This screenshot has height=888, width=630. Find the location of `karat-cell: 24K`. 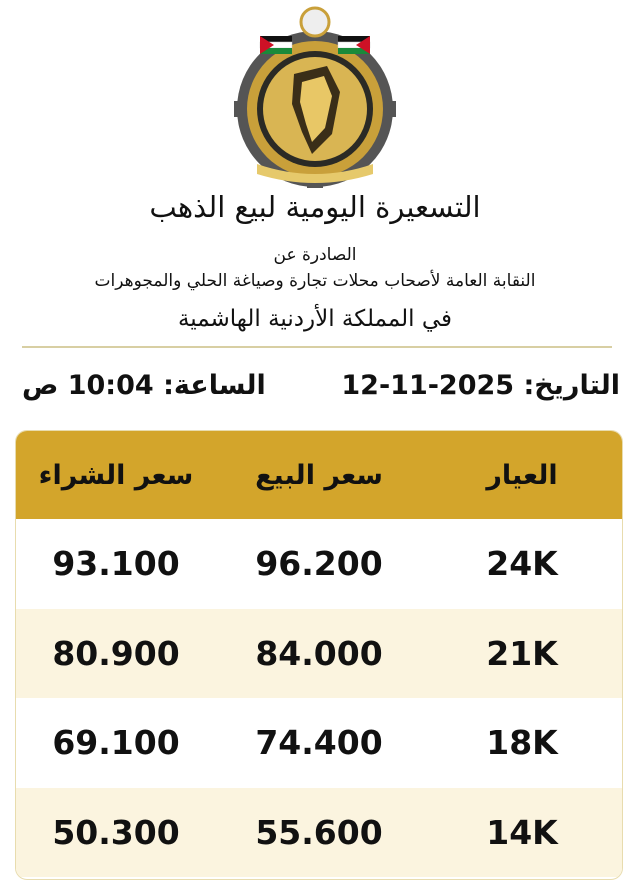

karat-cell: 24K is located at coordinates (522, 564).